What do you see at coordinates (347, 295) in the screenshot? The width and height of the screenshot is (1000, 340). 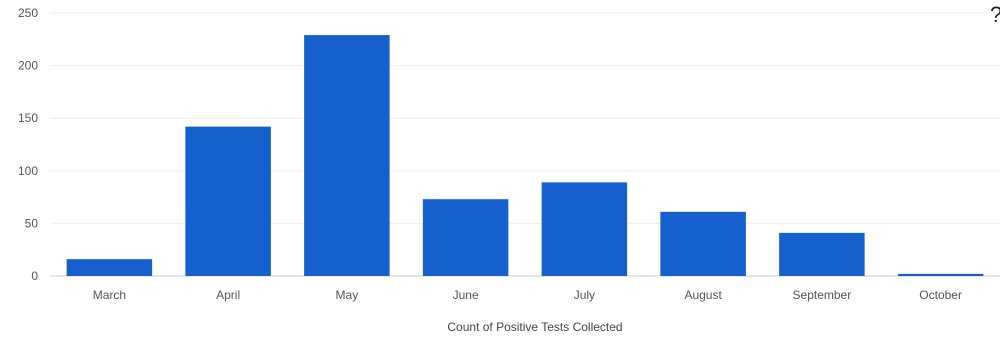 I see `x-tick-label-may: May` at bounding box center [347, 295].